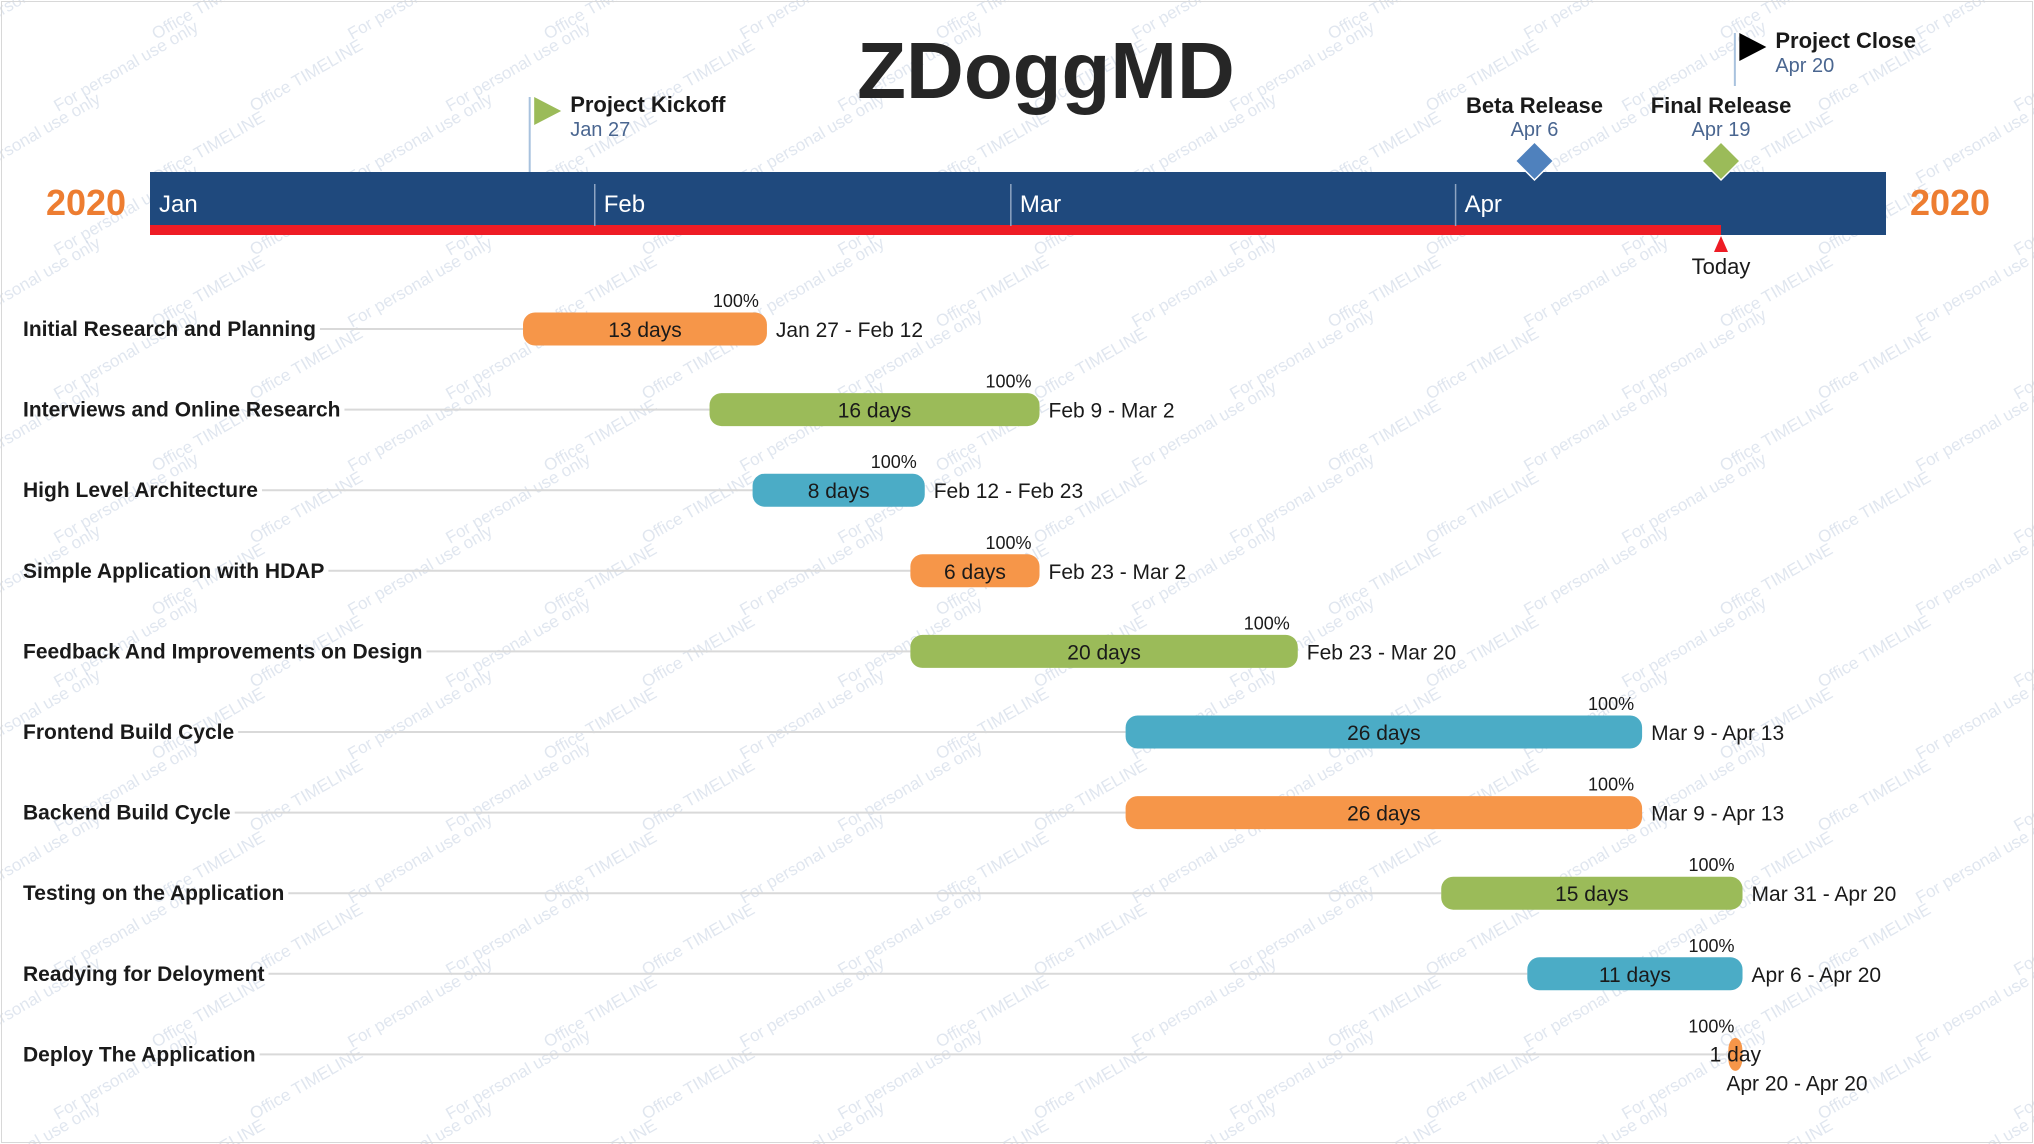 The height and width of the screenshot is (1144, 2034). I want to click on task-name: Testing on the Application, so click(153, 893).